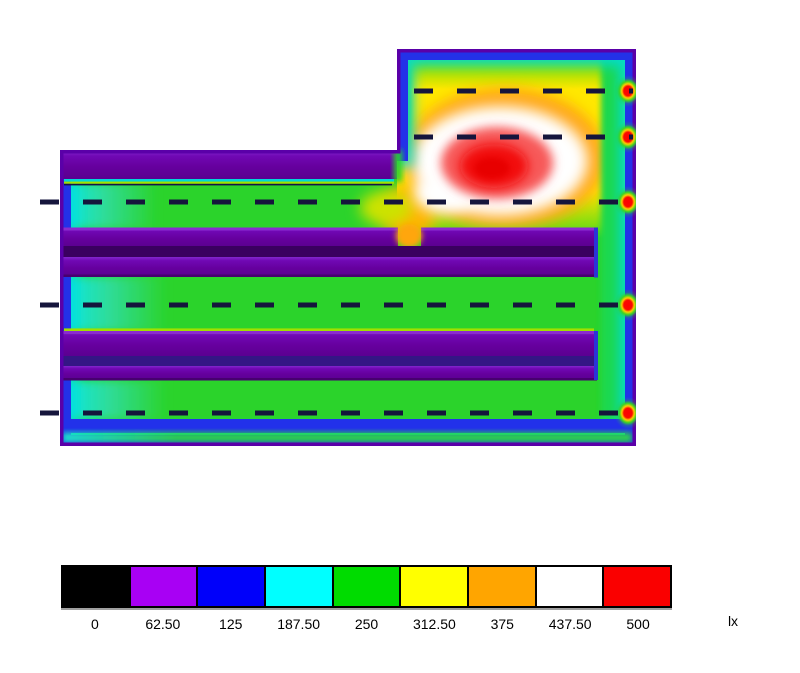 This screenshot has width=800, height=673. What do you see at coordinates (298, 586) in the screenshot?
I see `legend-swatch-187.50` at bounding box center [298, 586].